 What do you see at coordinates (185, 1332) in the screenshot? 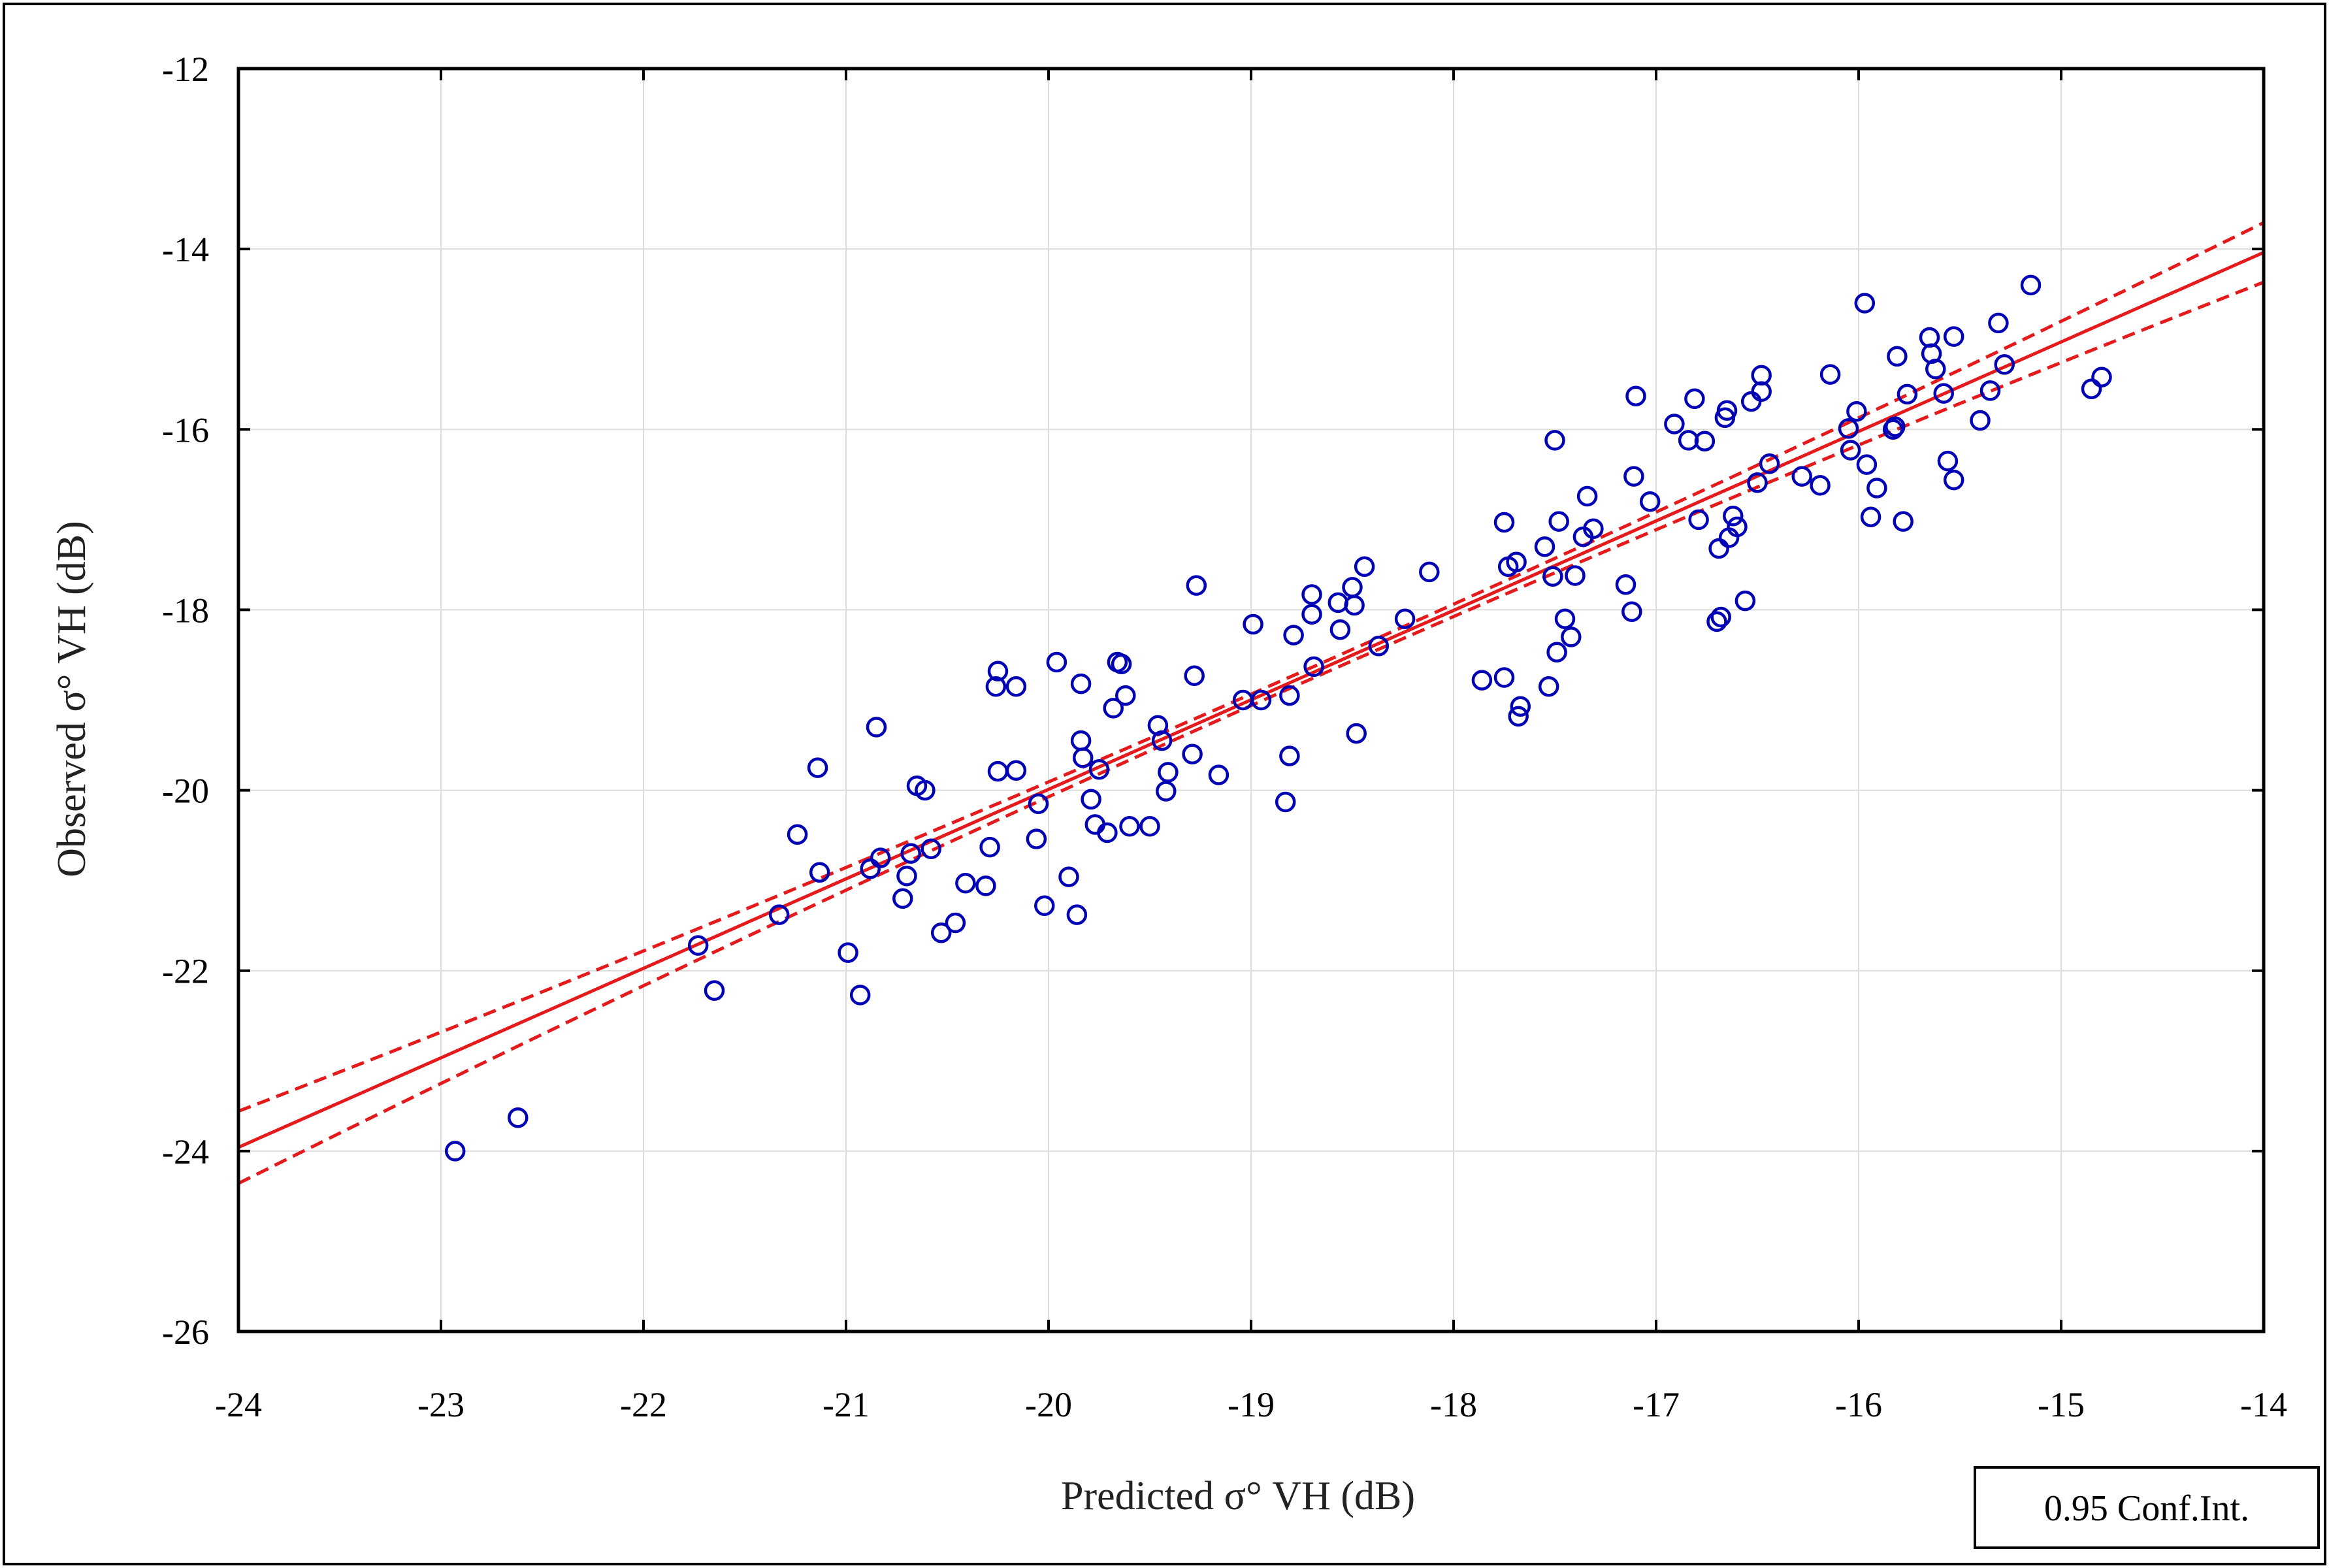
I see `y-tick-label: -26` at bounding box center [185, 1332].